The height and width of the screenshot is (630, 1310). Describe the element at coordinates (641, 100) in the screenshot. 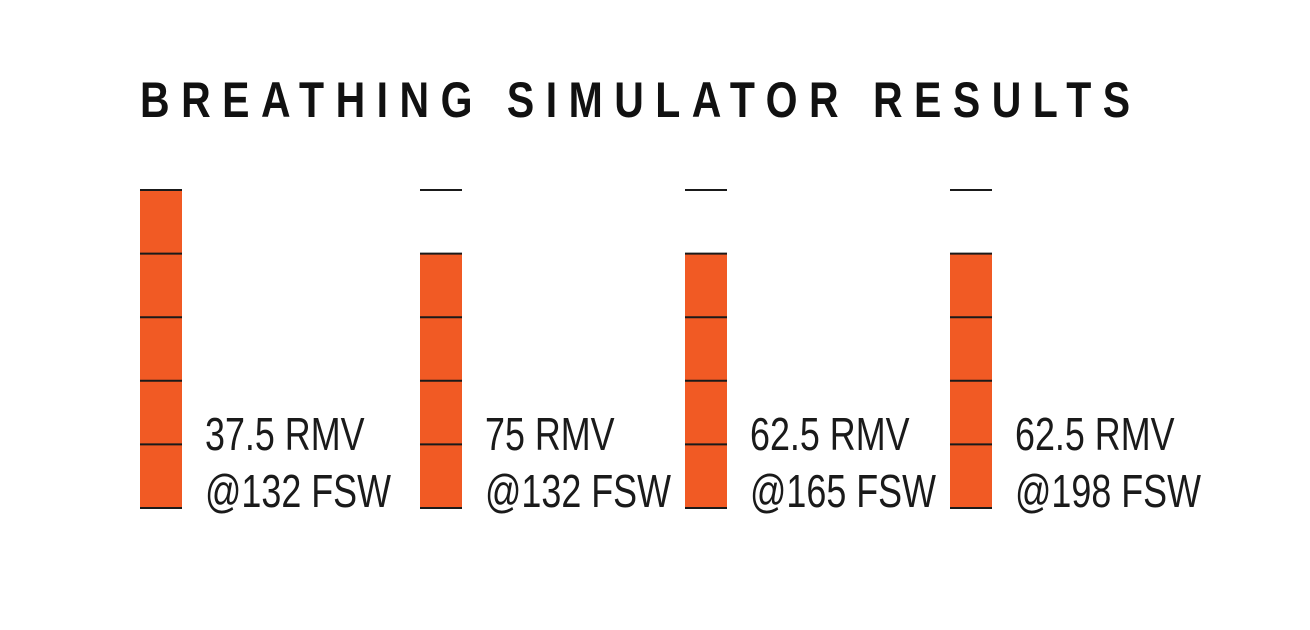

I see `chart-title: BREATHING SIMULATOR RESULTS` at that location.